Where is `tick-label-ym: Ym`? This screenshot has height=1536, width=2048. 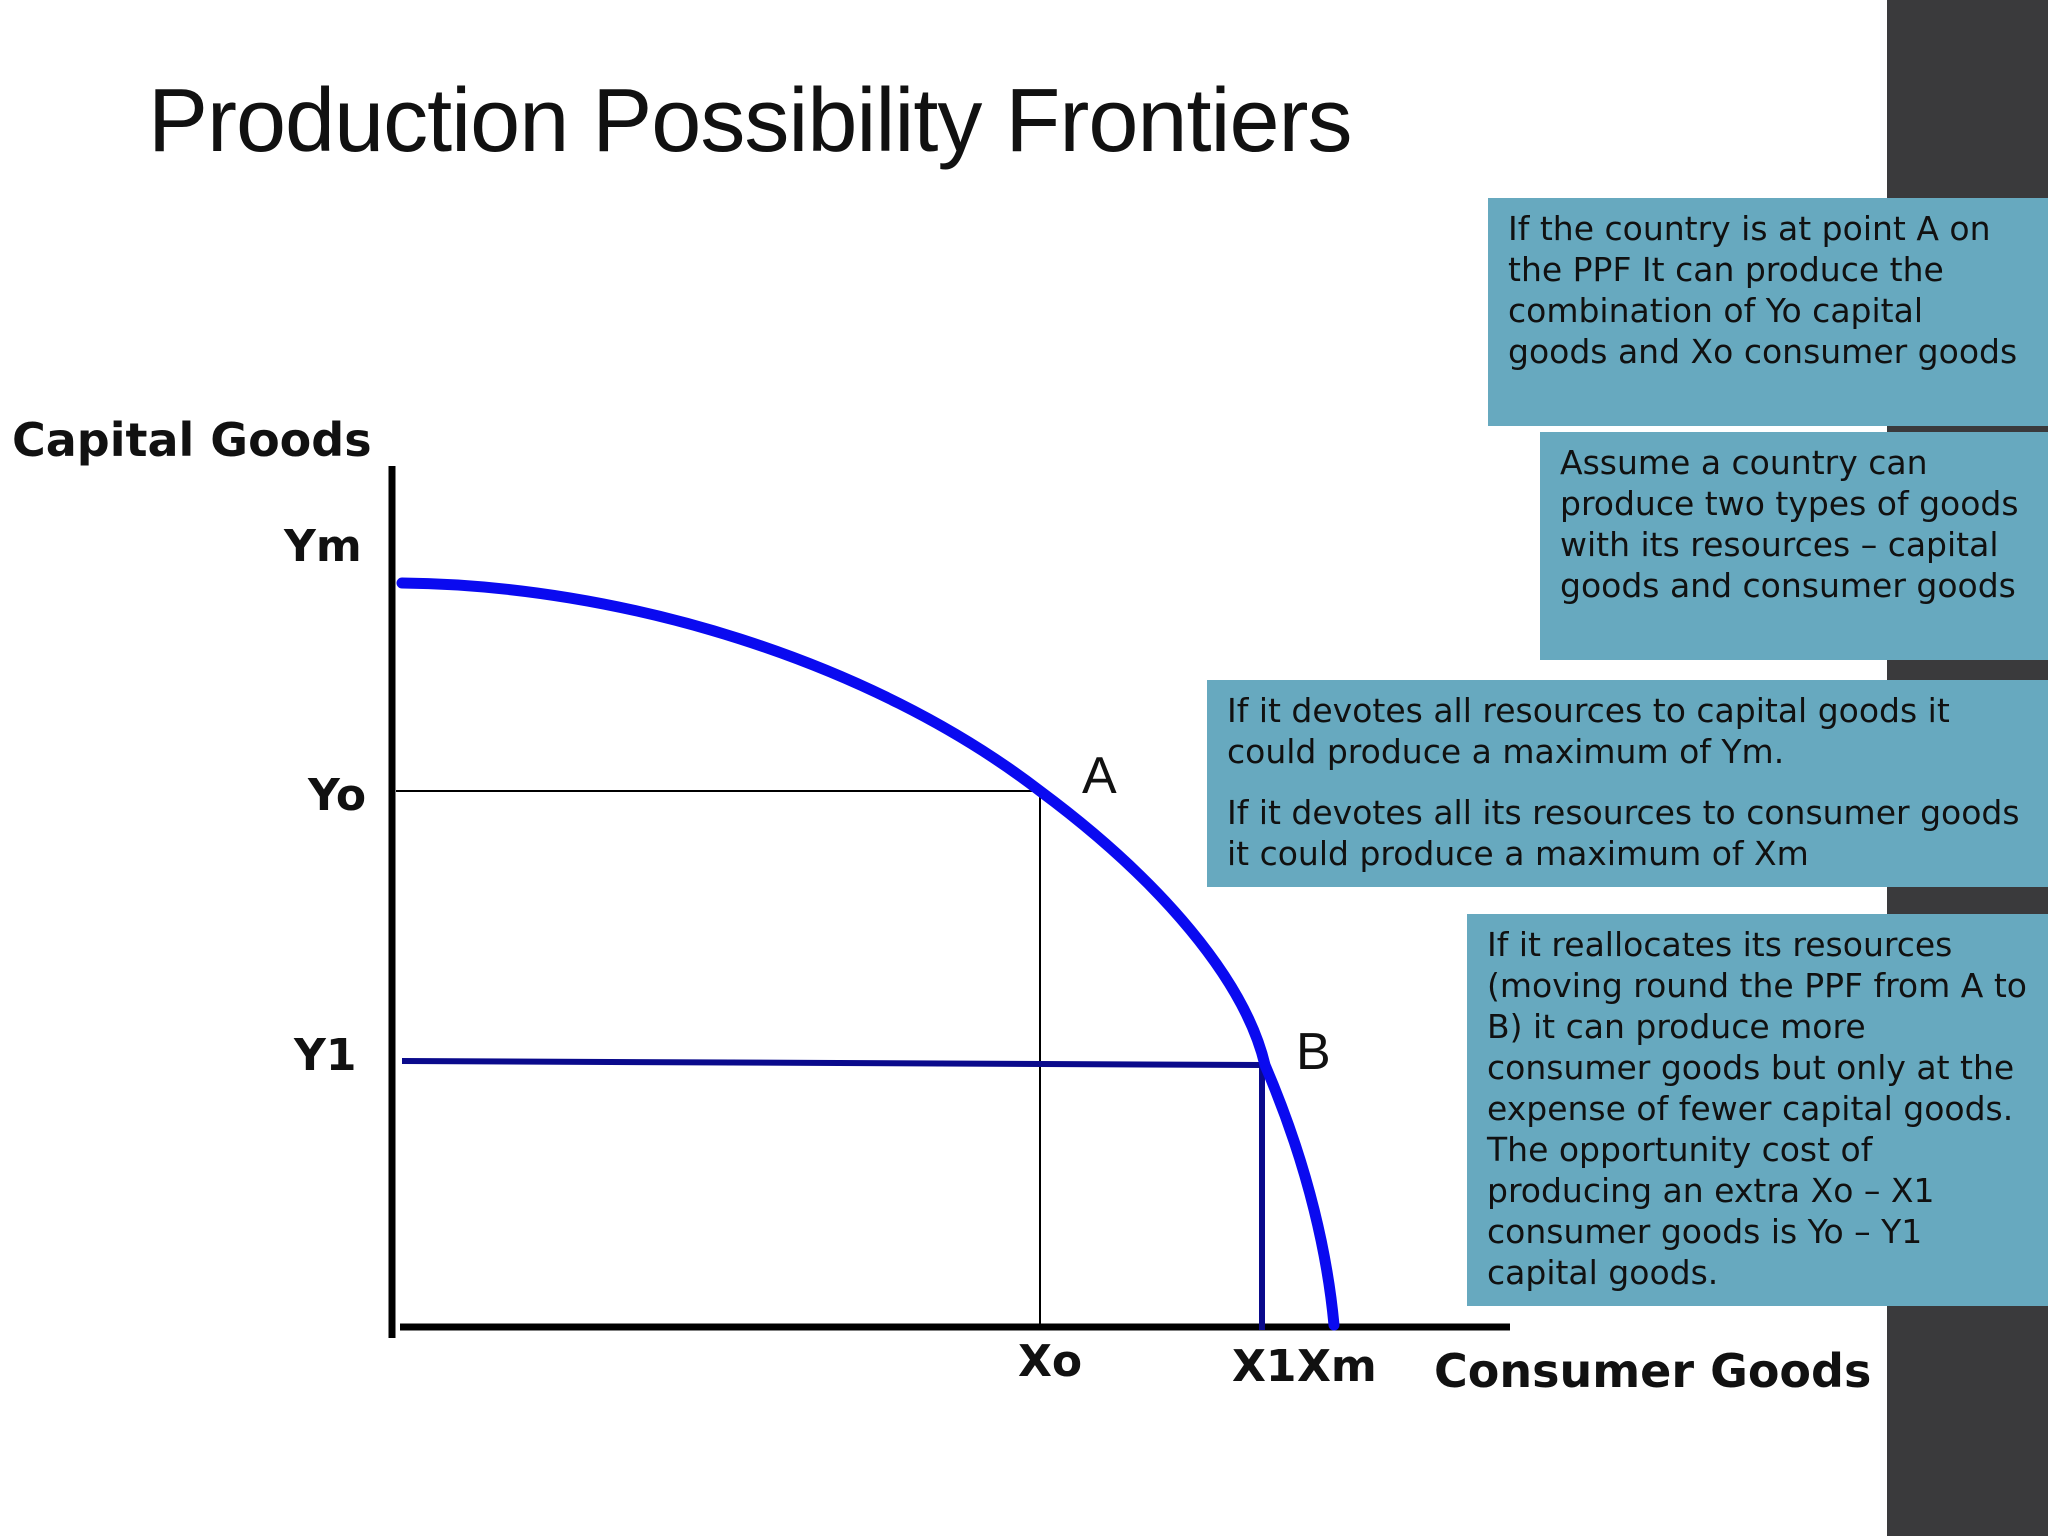 tick-label-ym: Ym is located at coordinates (322, 546).